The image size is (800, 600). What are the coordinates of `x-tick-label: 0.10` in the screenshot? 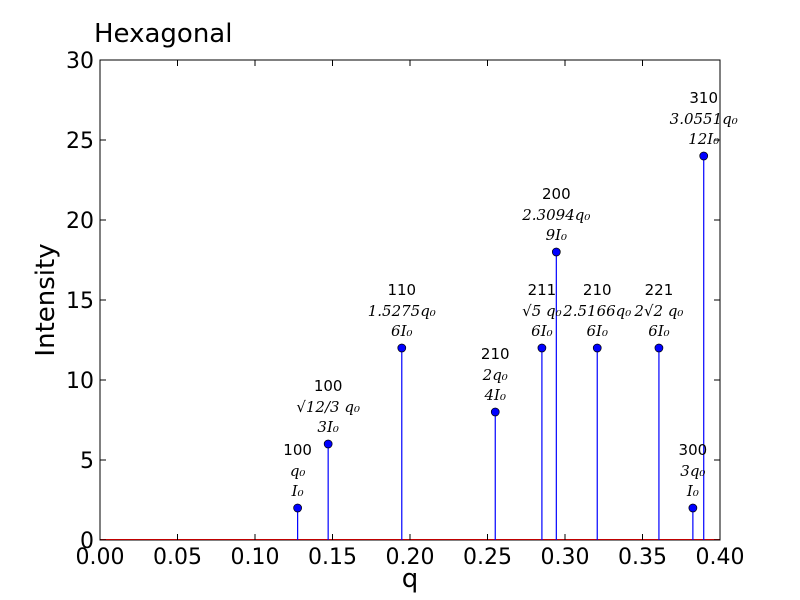 It's located at (255, 557).